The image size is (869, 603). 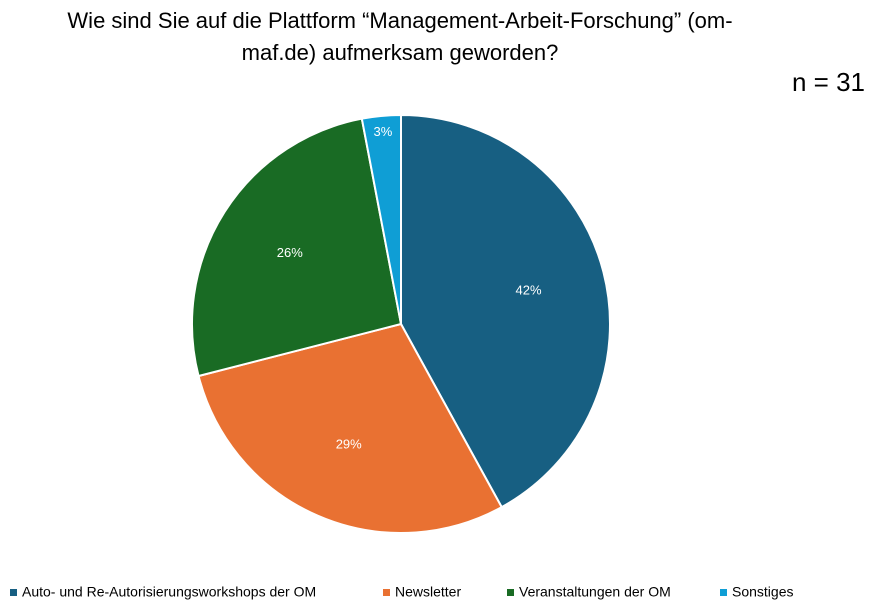 What do you see at coordinates (762, 592) in the screenshot?
I see `legend-label: Sonstiges` at bounding box center [762, 592].